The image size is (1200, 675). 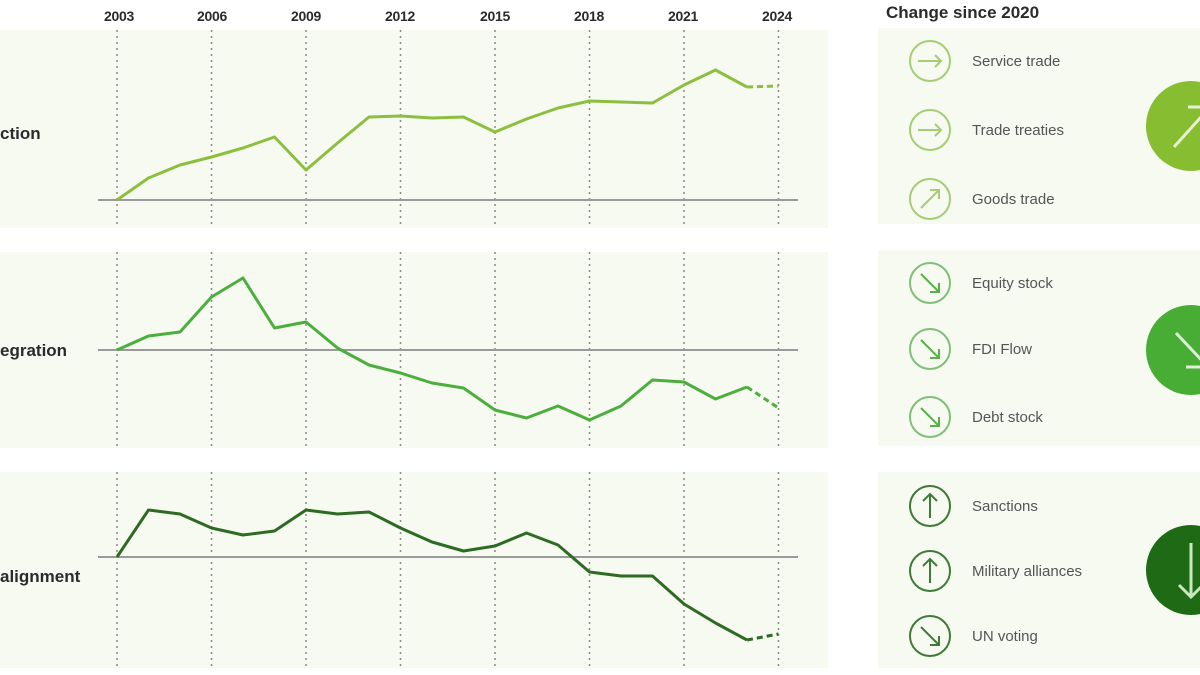 What do you see at coordinates (1018, 130) in the screenshot?
I see `indicator-label: Trade treaties` at bounding box center [1018, 130].